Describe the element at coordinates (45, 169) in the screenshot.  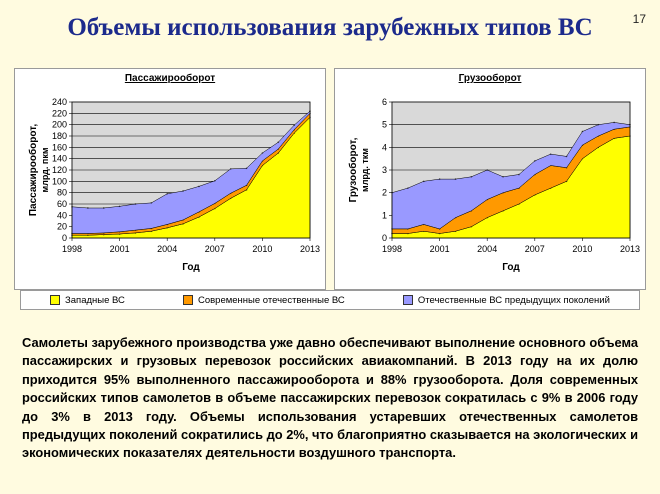
I see `y-axis-unit-label: млрд. пкм` at that location.